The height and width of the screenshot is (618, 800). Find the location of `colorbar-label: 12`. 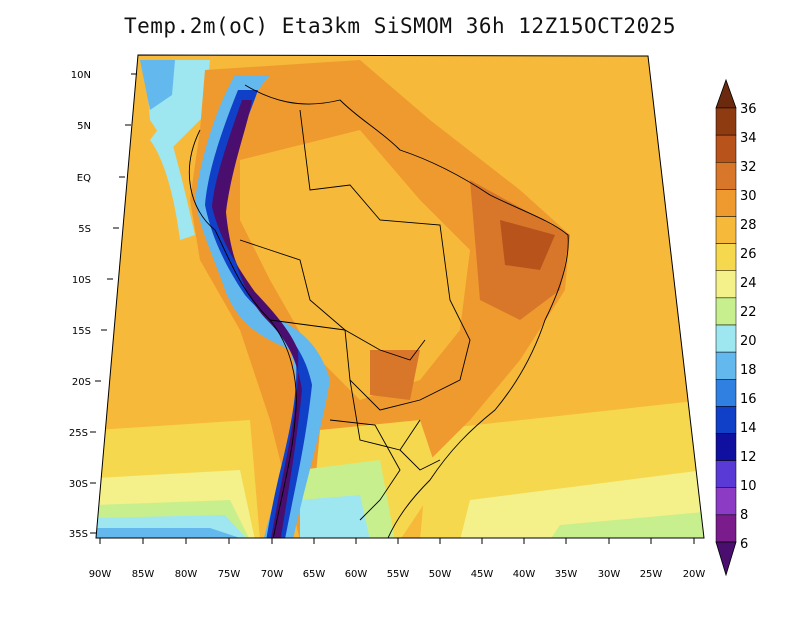

colorbar-label: 12 is located at coordinates (748, 457).